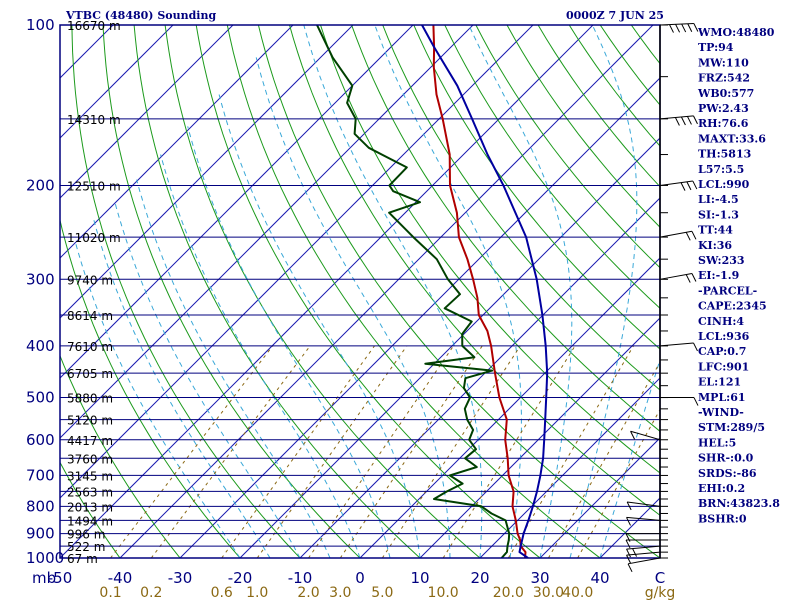 Image resolution: width=800 pixels, height=600 pixels. I want to click on height-label: 9740 m, so click(90, 280).